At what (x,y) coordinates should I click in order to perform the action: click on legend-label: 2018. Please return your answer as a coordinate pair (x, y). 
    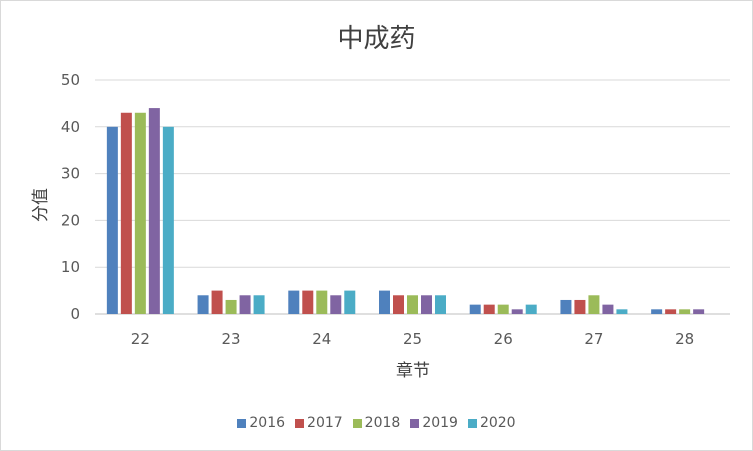
    Looking at the image, I should click on (382, 423).